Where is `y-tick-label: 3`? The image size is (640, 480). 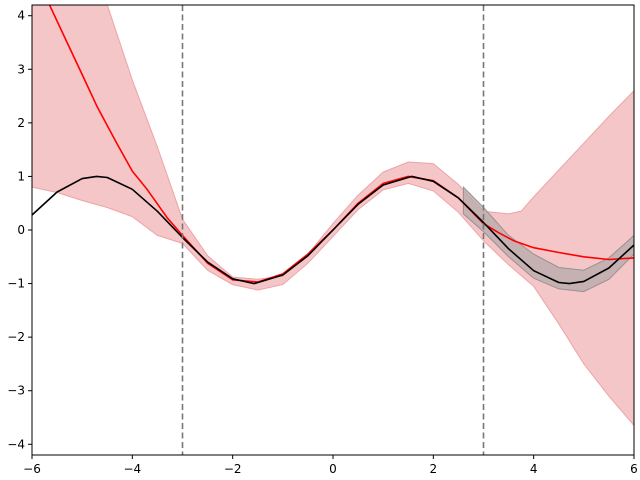 y-tick-label: 3 is located at coordinates (21, 69).